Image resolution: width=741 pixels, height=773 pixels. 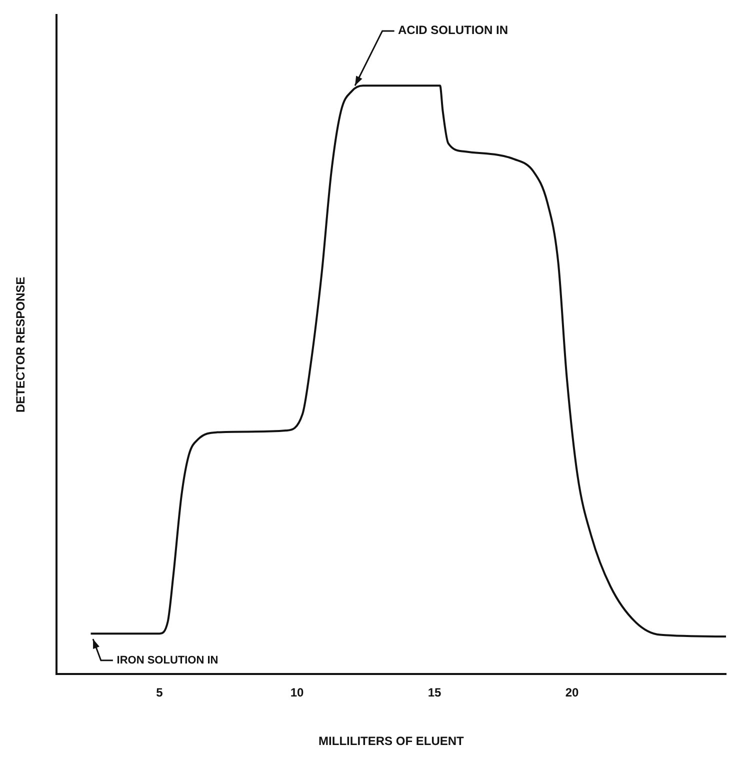 I want to click on x-tick-label: 10, so click(x=297, y=693).